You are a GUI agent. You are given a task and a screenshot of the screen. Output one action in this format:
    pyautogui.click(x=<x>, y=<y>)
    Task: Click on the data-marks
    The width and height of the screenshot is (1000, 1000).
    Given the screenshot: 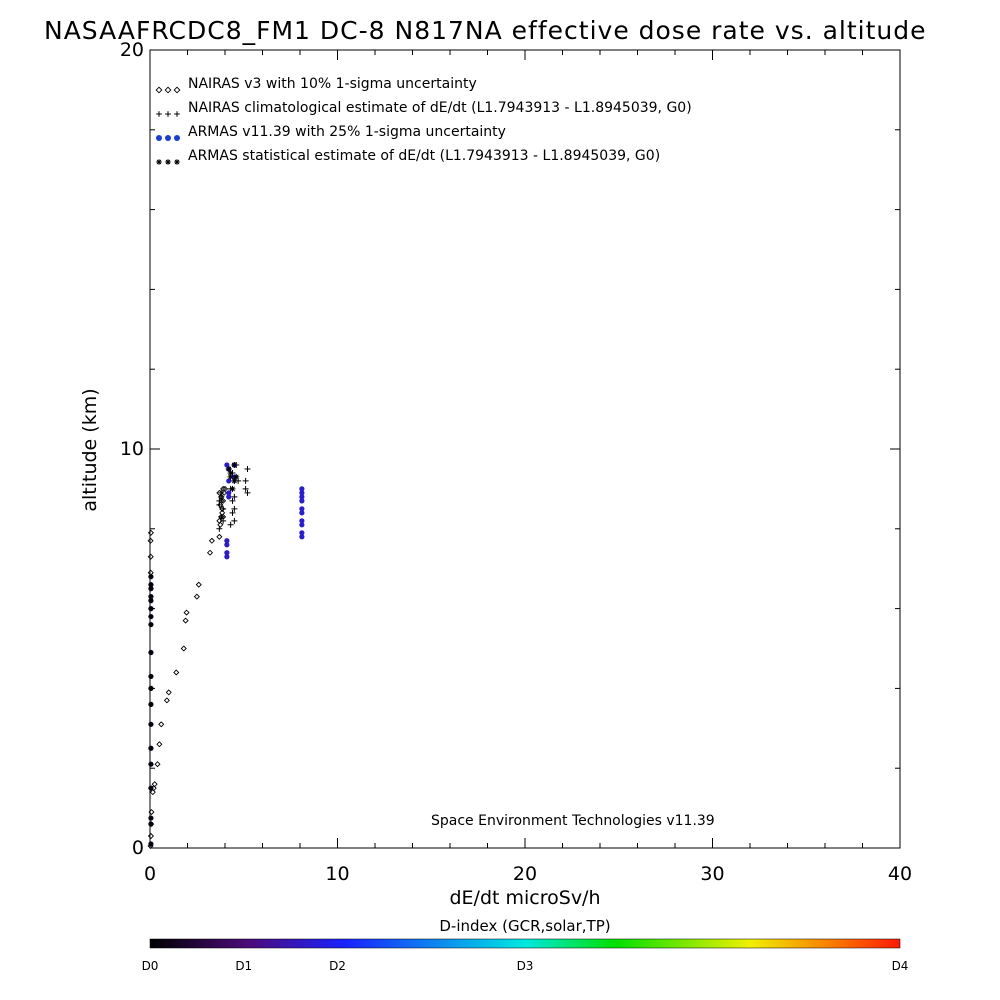 What is the action you would take?
    pyautogui.click(x=226, y=655)
    